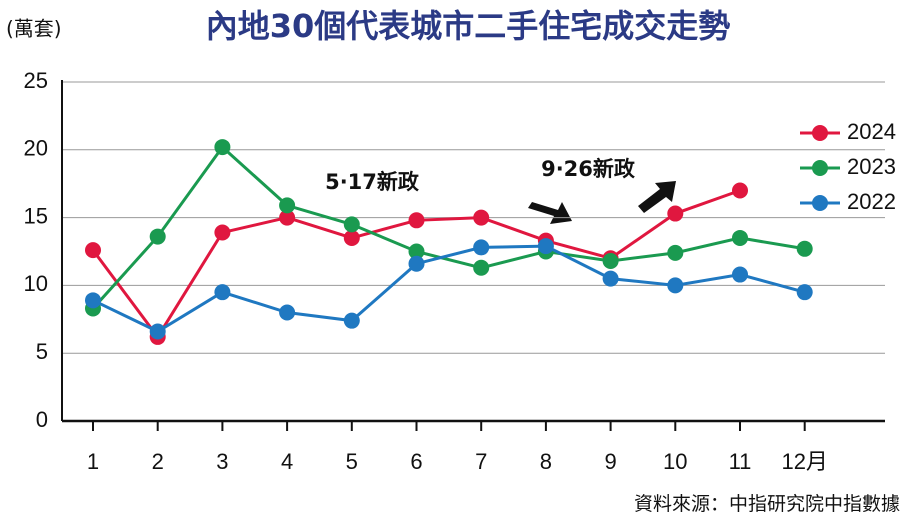  Describe the element at coordinates (42, 419) in the screenshot. I see `y-tick-label: 0` at that location.